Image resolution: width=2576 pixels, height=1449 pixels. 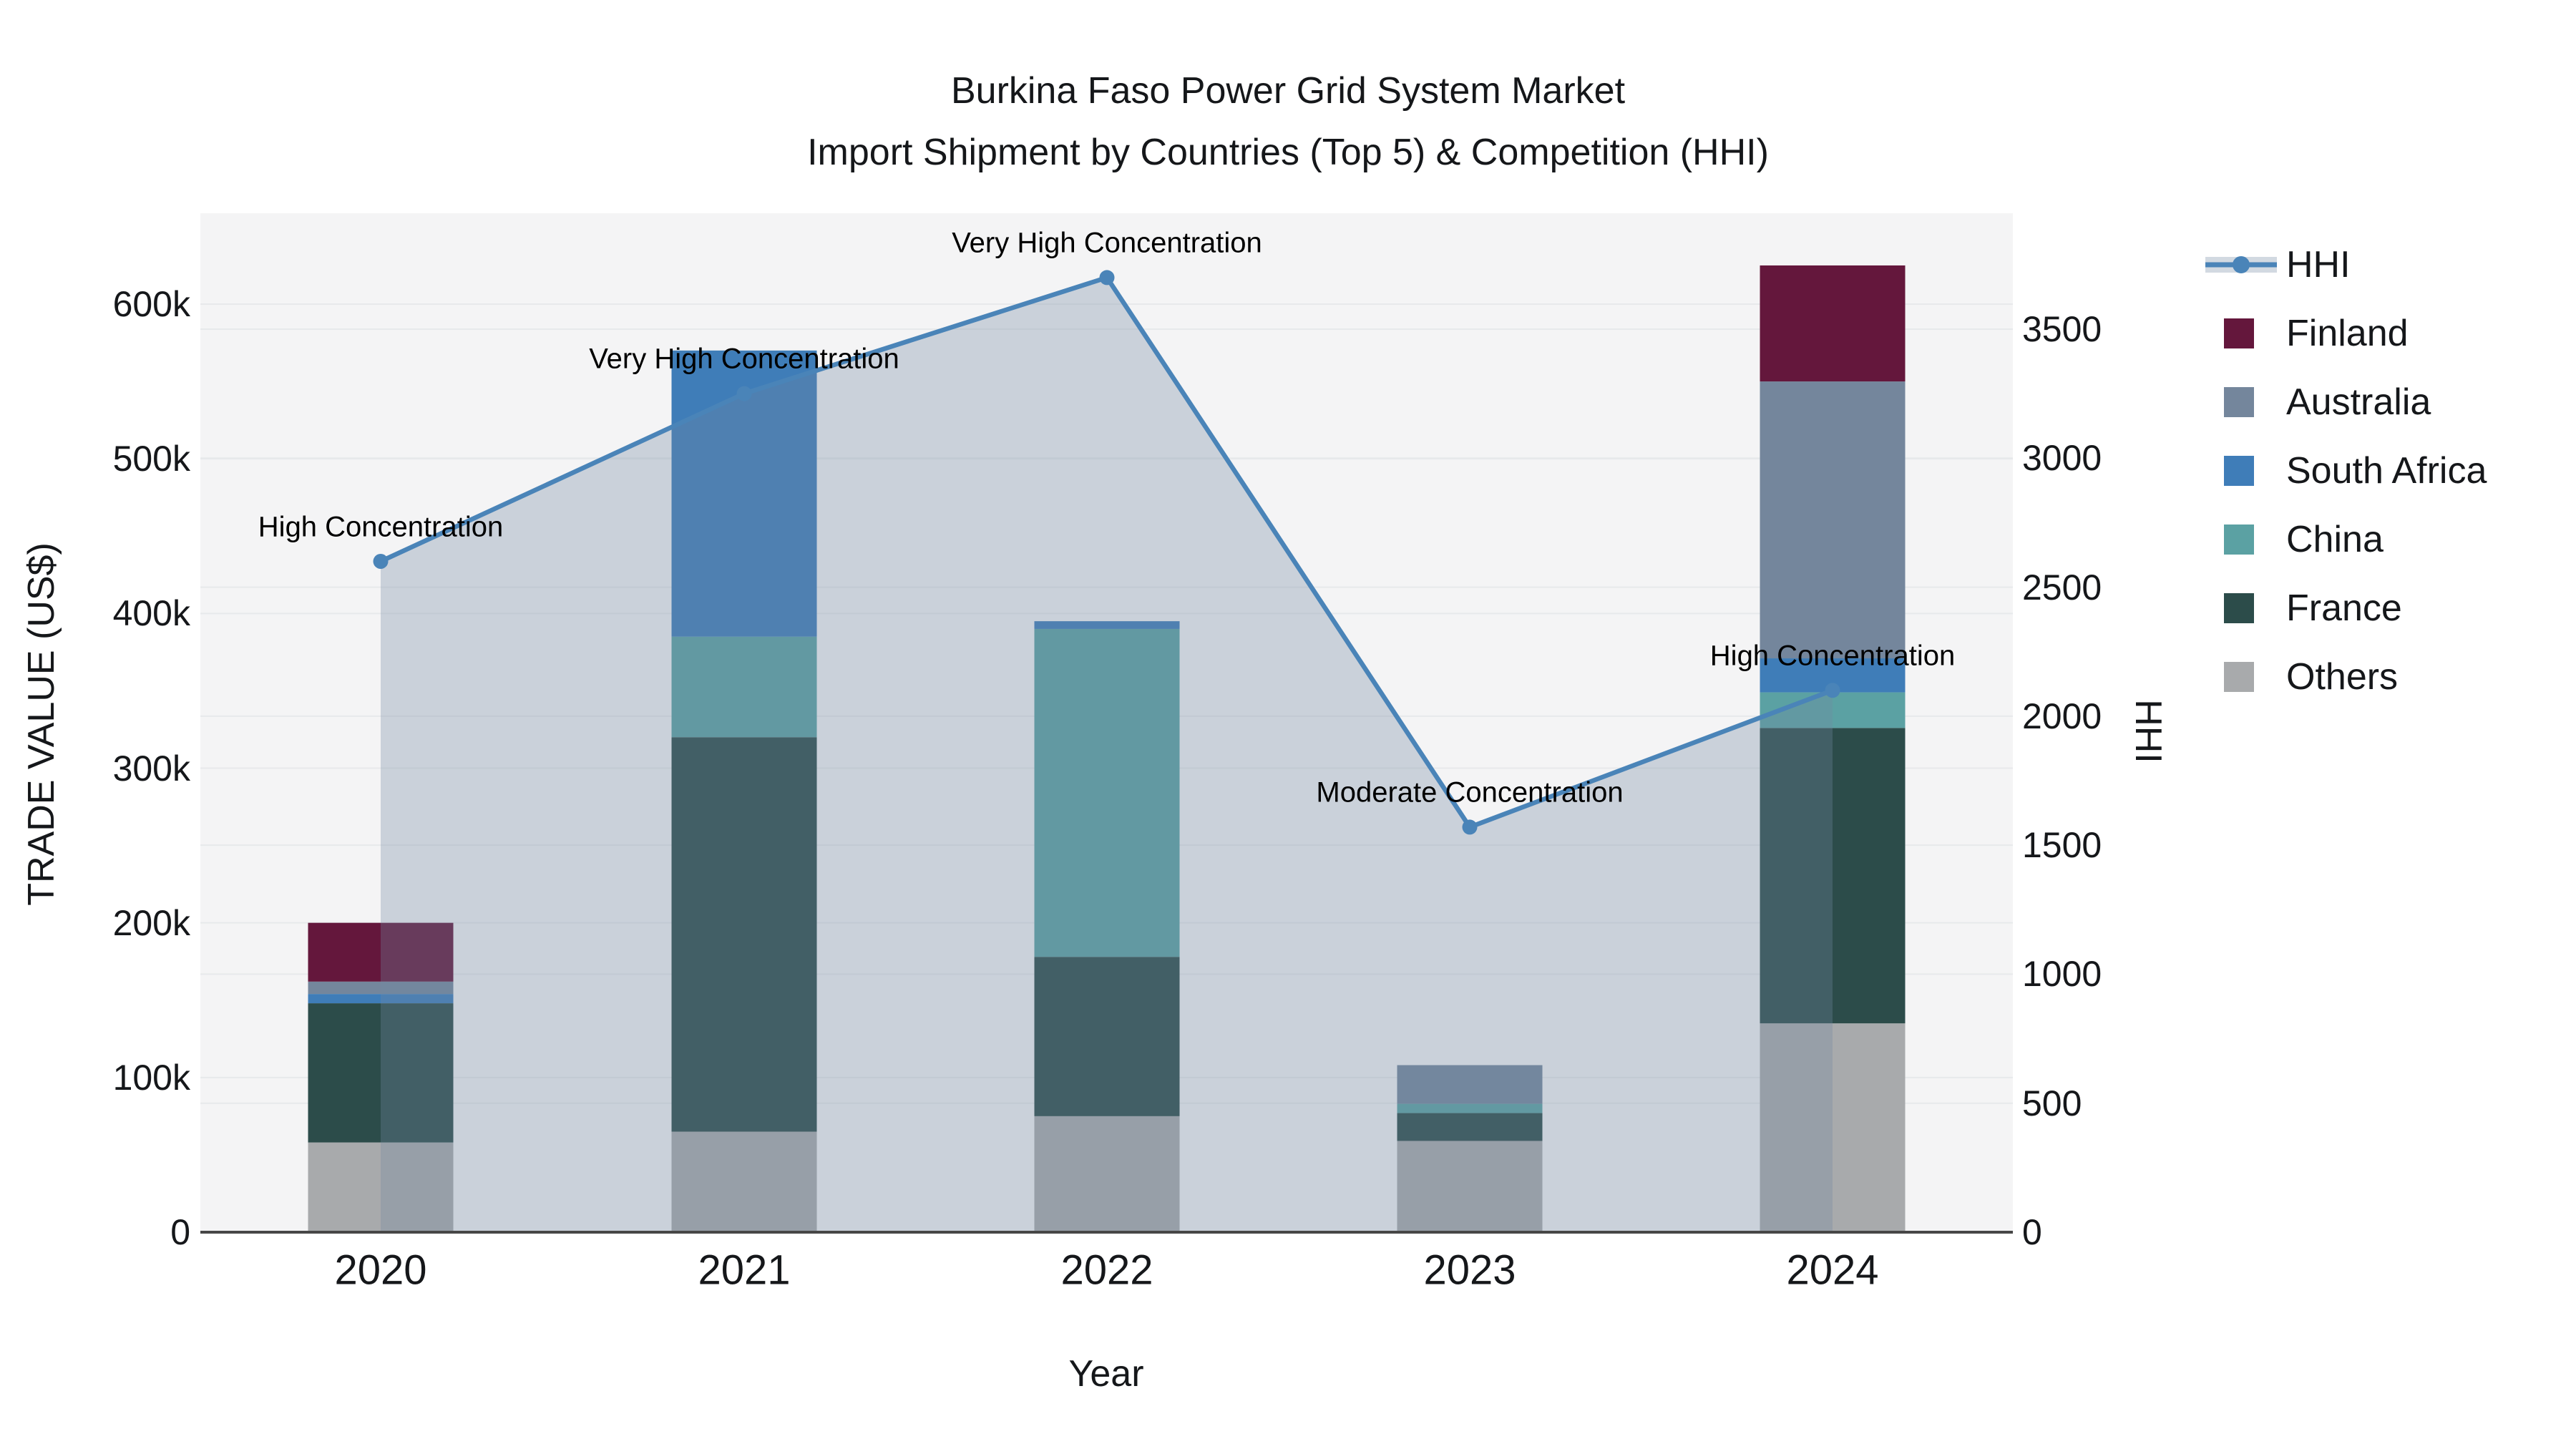 What do you see at coordinates (381, 526) in the screenshot?
I see `annotation-2020: High Concentration` at bounding box center [381, 526].